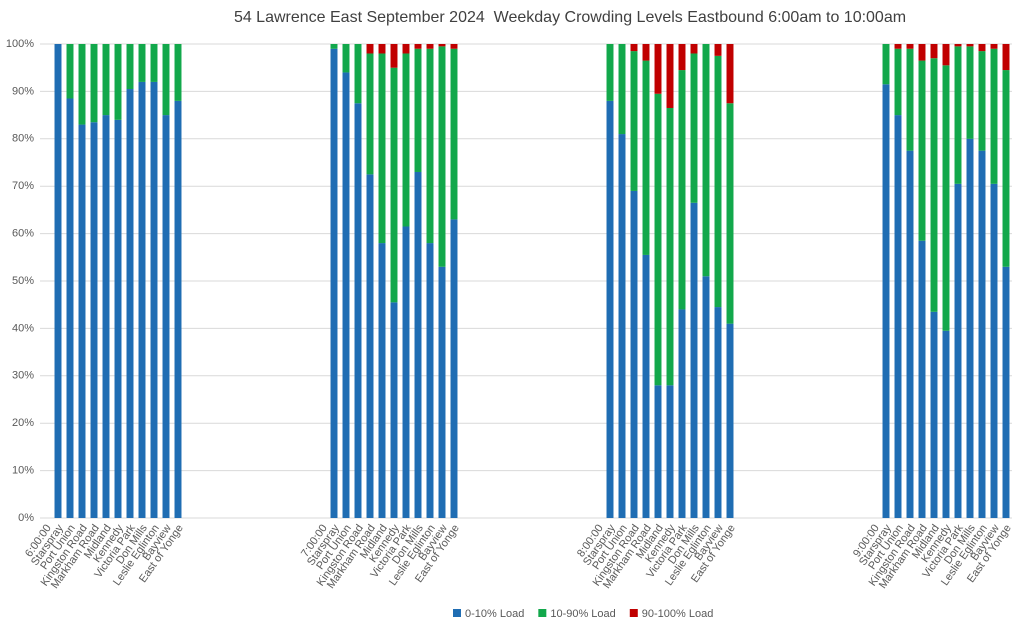 The width and height of the screenshot is (1024, 628). I want to click on y-tick-label: 60%, so click(23, 234).